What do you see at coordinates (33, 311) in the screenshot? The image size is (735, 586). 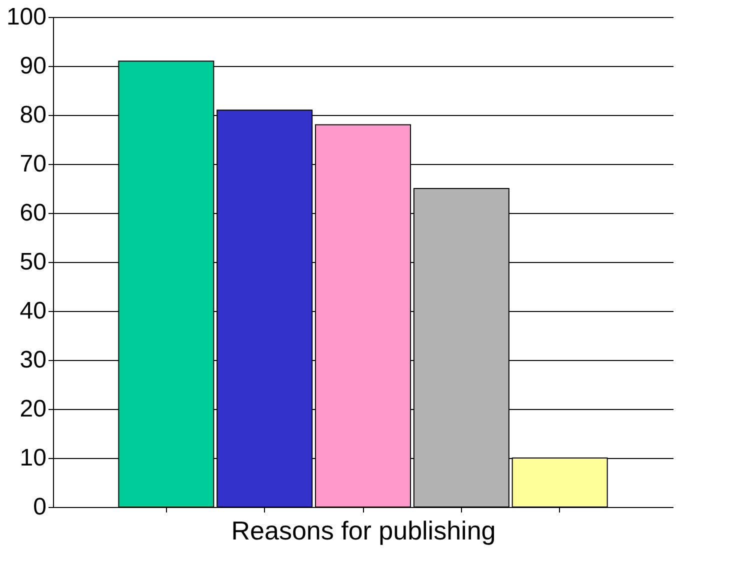 I see `y-tick-label: 40` at bounding box center [33, 311].